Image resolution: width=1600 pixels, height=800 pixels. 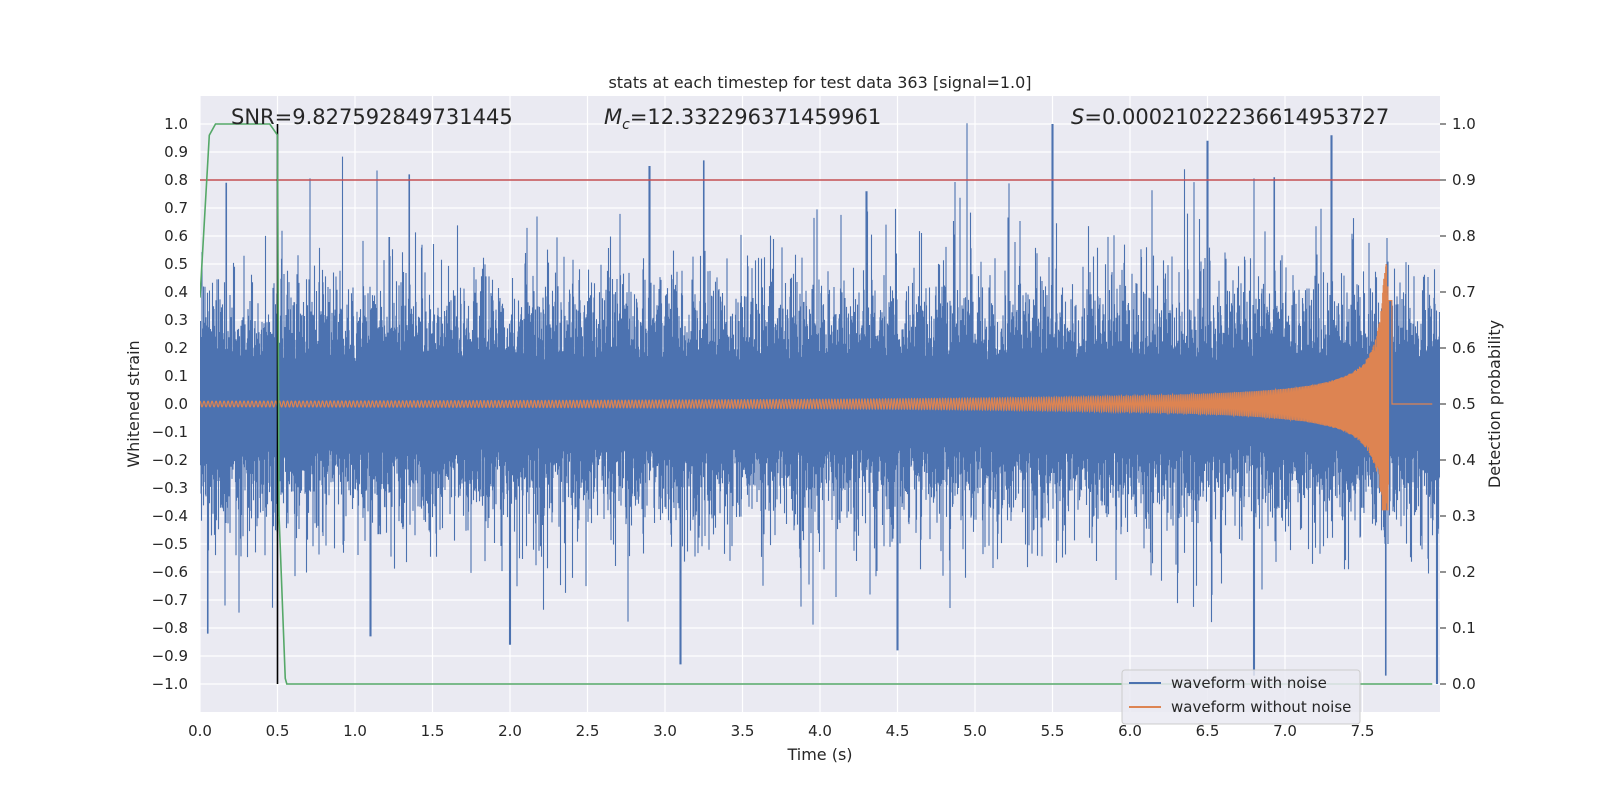 I want to click on x-tick-label: 2.0, so click(x=510, y=731).